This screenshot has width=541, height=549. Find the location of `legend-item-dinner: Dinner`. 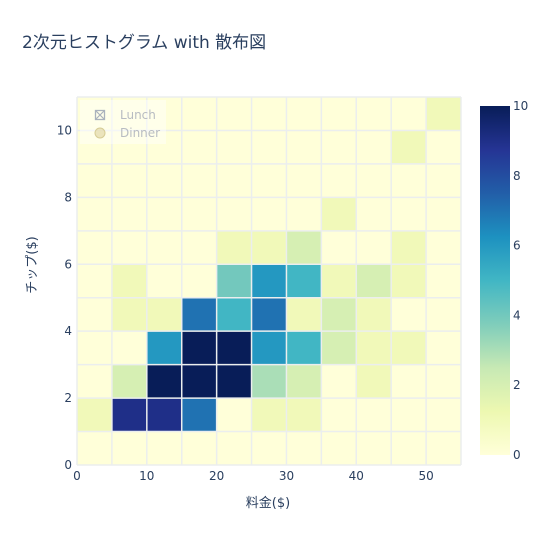

legend-item-dinner: Dinner is located at coordinates (127, 133).